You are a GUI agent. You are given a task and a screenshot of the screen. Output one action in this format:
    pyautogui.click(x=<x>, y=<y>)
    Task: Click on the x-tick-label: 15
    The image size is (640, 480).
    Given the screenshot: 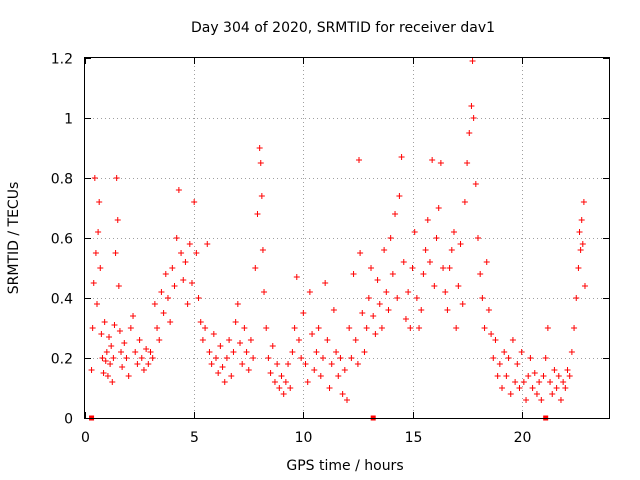 What is the action you would take?
    pyautogui.click(x=414, y=438)
    